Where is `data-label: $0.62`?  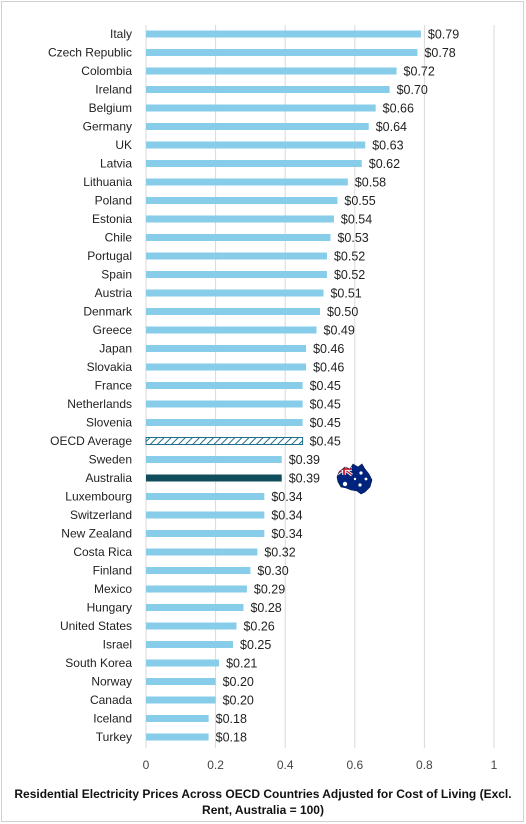
data-label: $0.62 is located at coordinates (384, 164).